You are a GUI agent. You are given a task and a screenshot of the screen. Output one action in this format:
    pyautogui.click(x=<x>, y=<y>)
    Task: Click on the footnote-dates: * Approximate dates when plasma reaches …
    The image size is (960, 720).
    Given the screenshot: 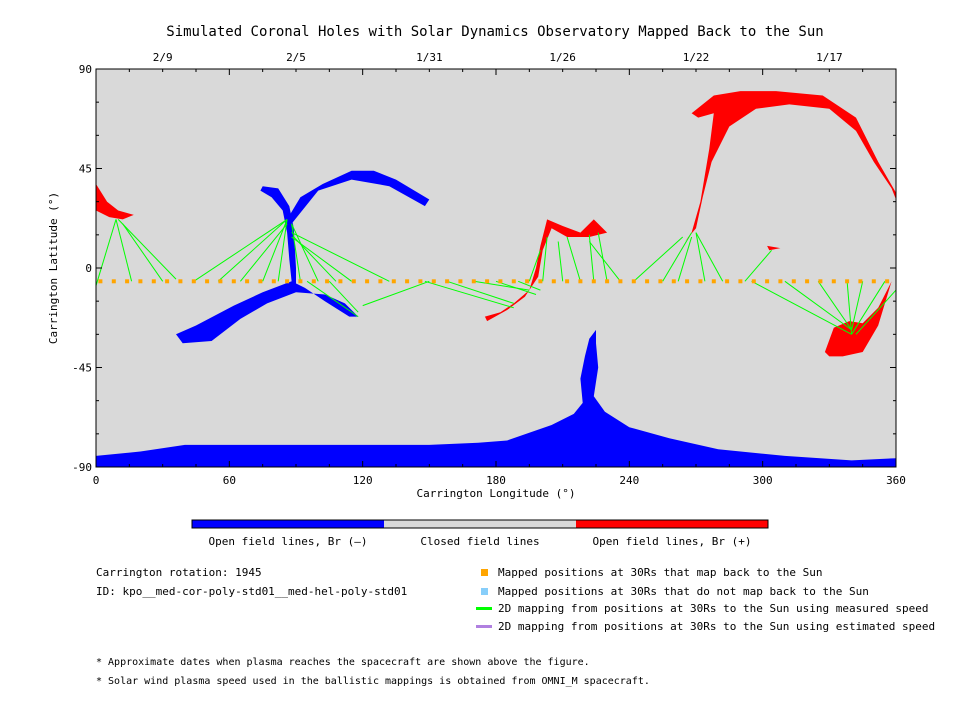 What is the action you would take?
    pyautogui.click(x=343, y=662)
    